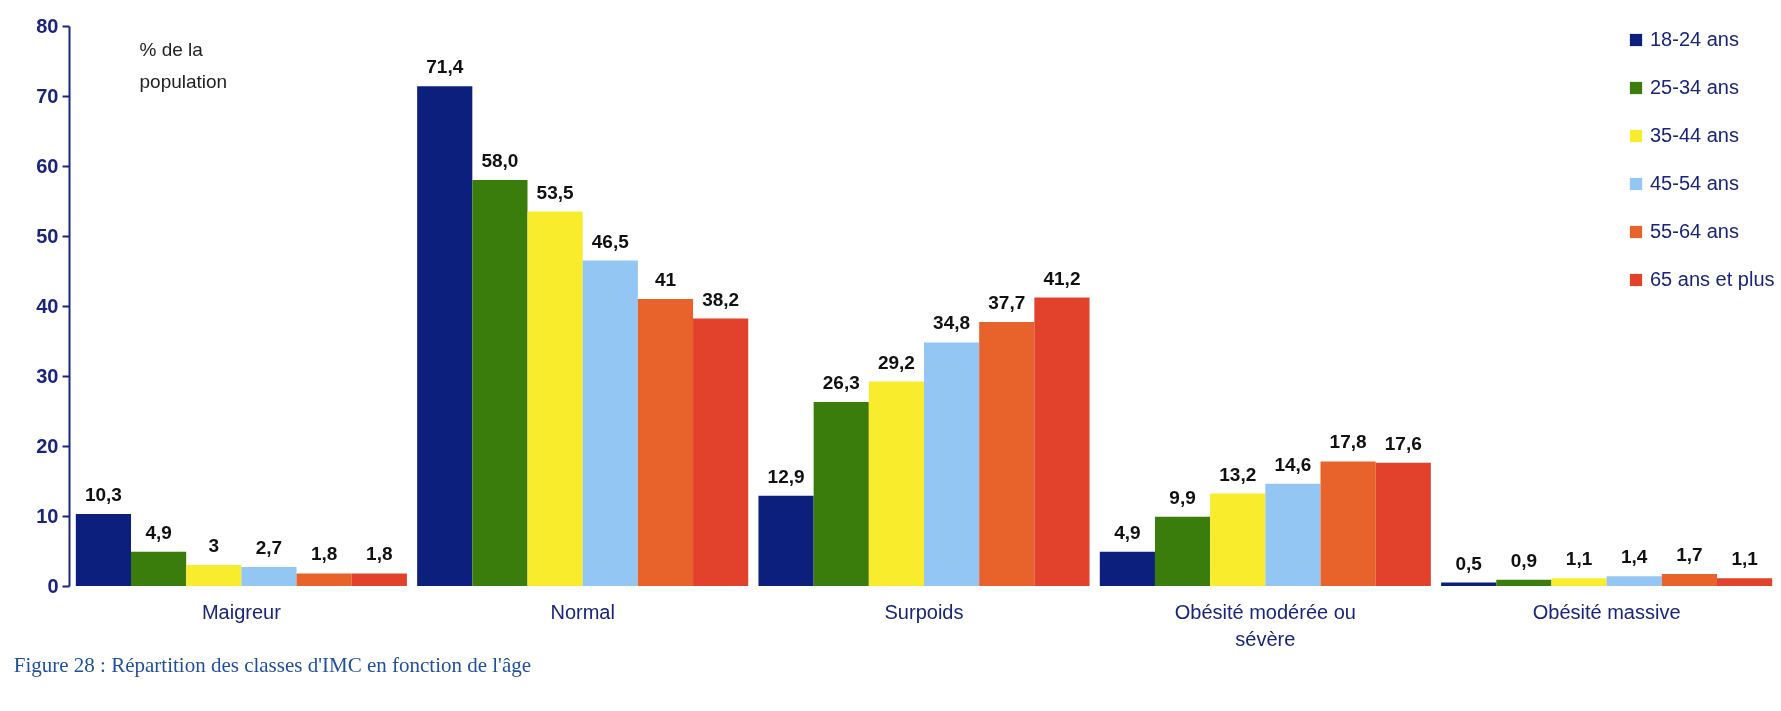 The height and width of the screenshot is (711, 1781). Describe the element at coordinates (1182, 497) in the screenshot. I see `data-label: 9,9` at that location.